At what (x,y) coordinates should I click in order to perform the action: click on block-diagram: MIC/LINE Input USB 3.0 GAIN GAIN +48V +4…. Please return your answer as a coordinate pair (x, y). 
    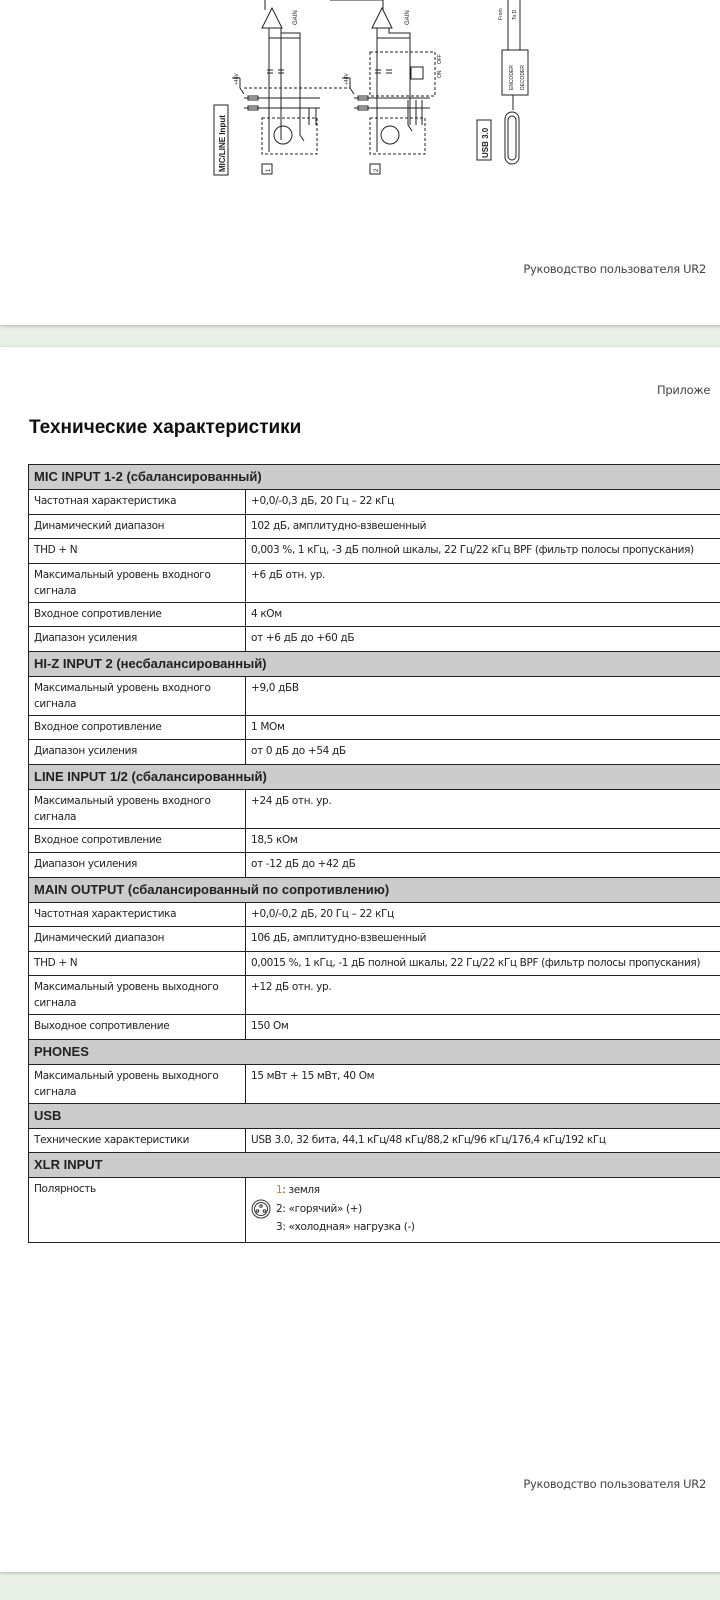
    Looking at the image, I should click on (371, 88).